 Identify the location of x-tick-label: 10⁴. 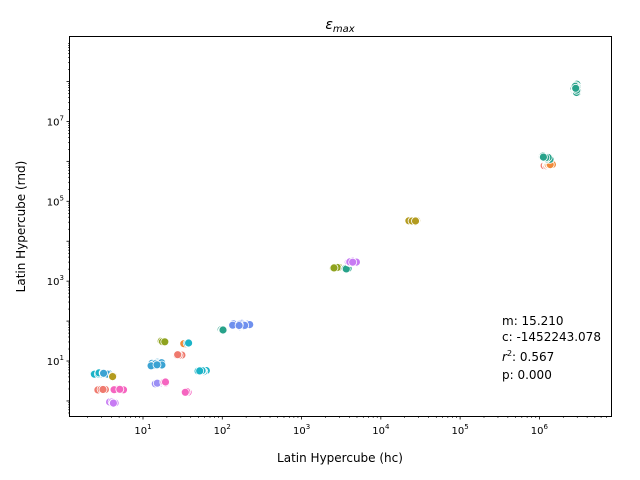
(381, 430).